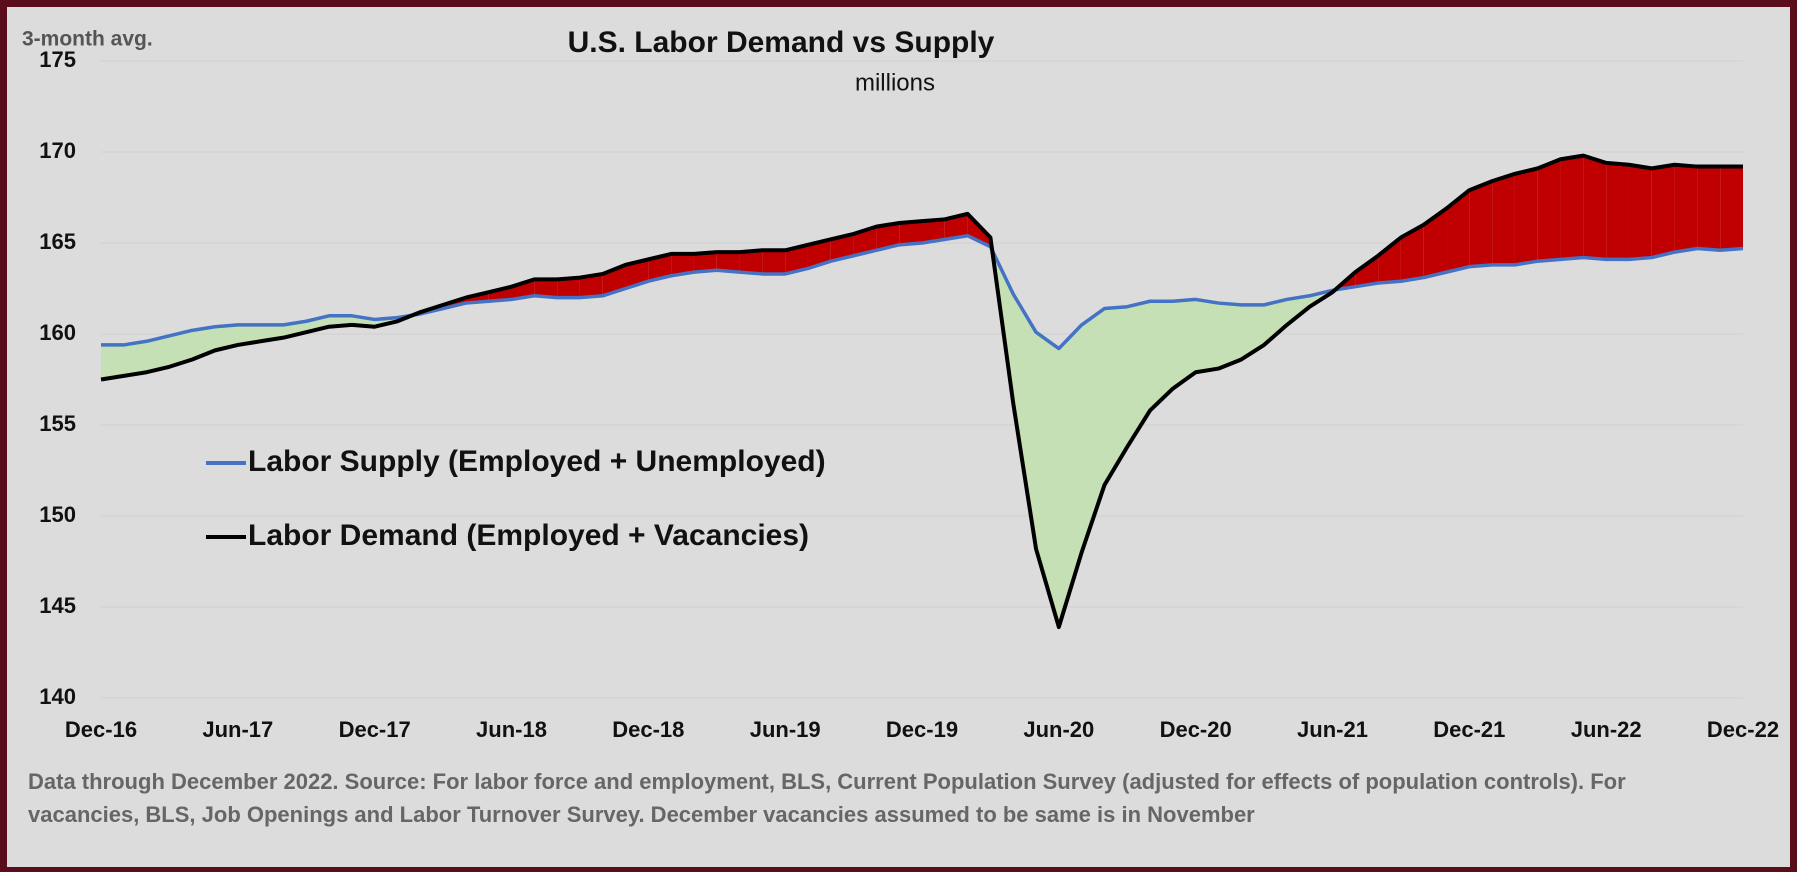  What do you see at coordinates (1469, 729) in the screenshot?
I see `x-tick-label: Dec-21` at bounding box center [1469, 729].